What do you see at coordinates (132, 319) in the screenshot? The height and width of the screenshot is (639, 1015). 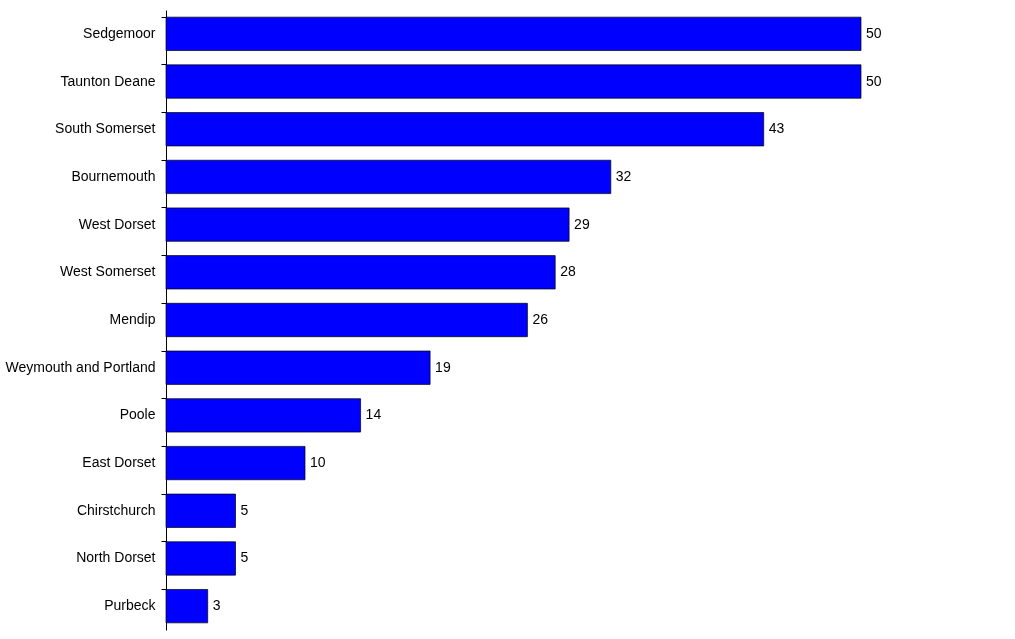 I see `y-tick-label: Mendip` at bounding box center [132, 319].